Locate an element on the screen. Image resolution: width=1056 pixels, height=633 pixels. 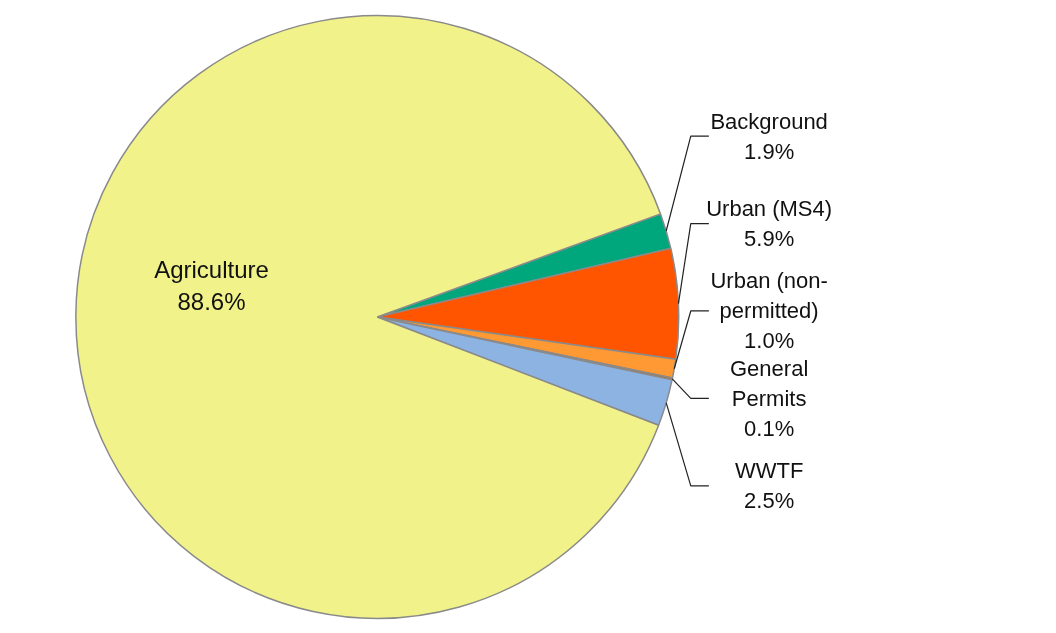
data-label: 1.9% is located at coordinates (769, 151).